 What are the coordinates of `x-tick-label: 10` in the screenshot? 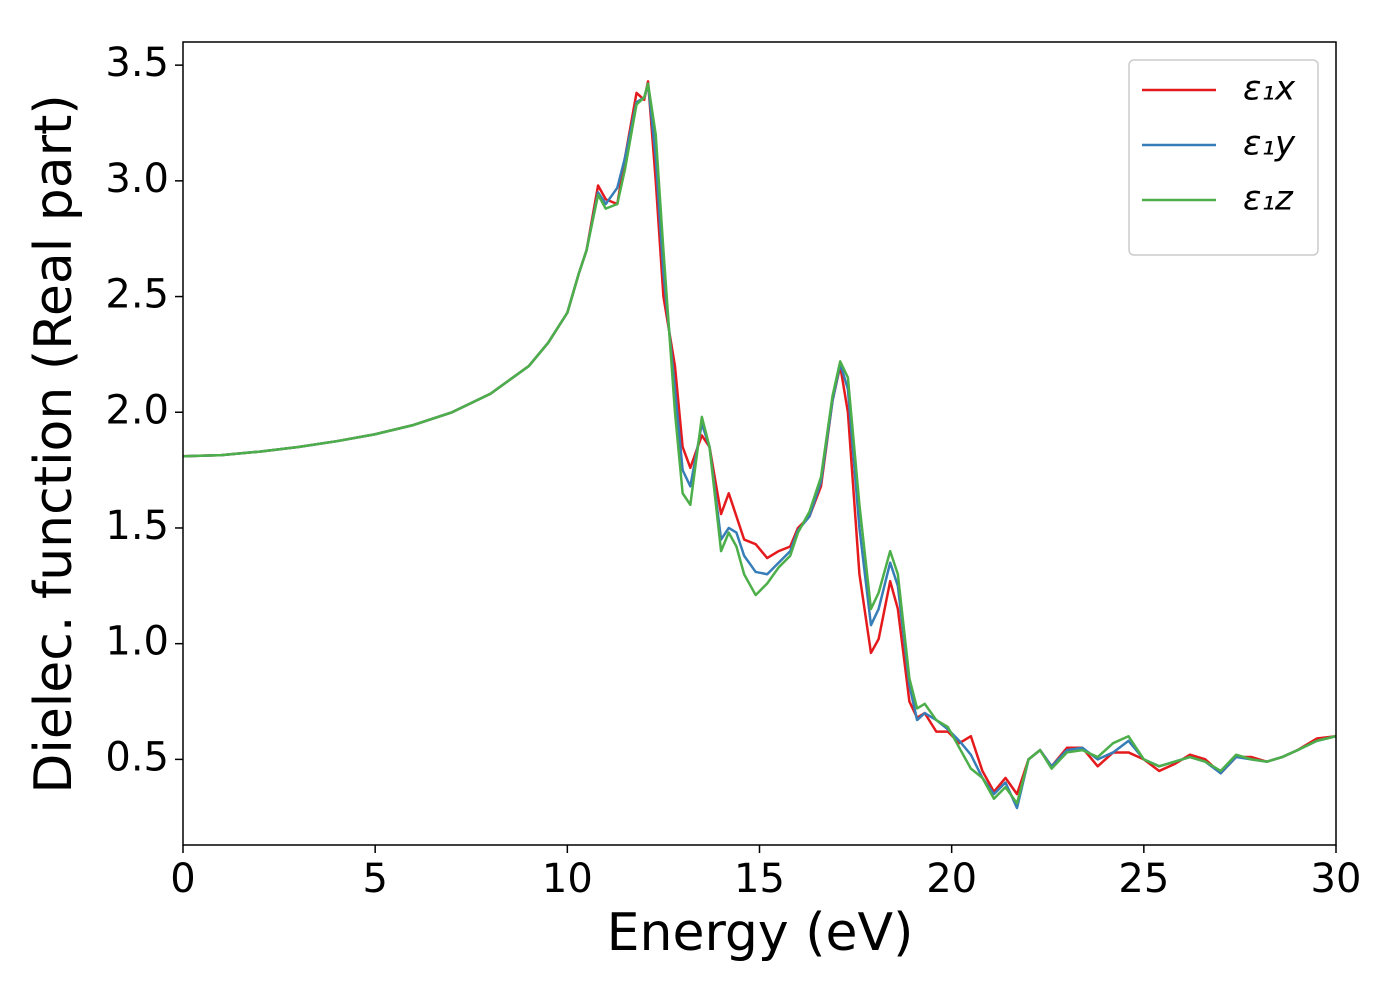 It's located at (567, 879).